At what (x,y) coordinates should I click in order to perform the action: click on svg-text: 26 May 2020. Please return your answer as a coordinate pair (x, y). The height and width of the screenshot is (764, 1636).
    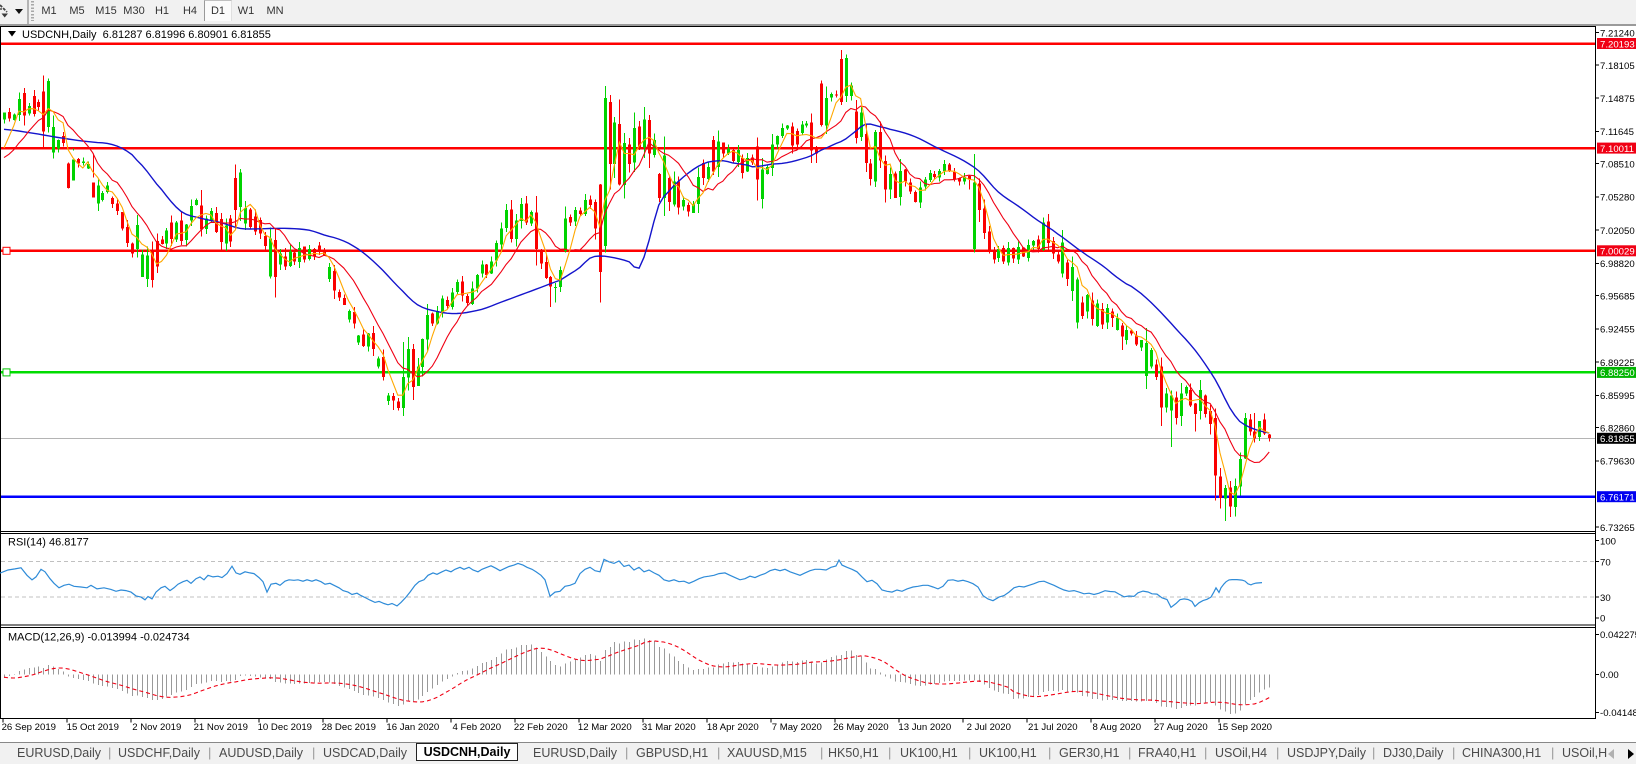
    Looking at the image, I should click on (860, 727).